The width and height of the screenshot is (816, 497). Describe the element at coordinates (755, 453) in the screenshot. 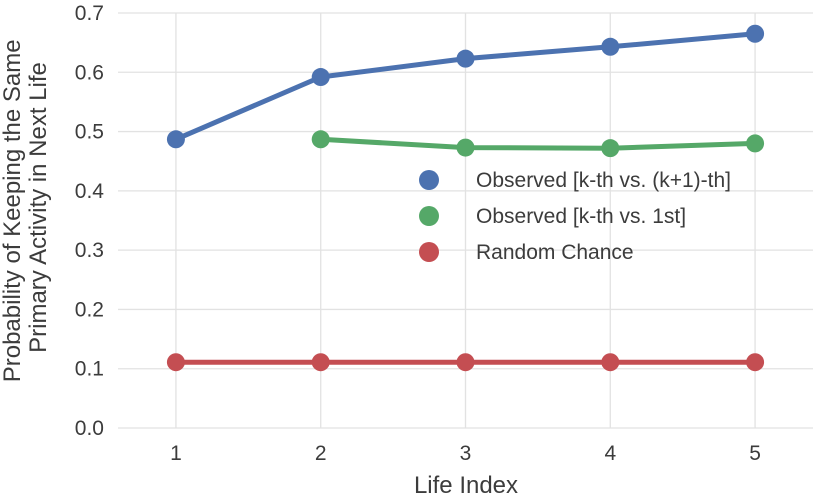

I see `x-tick-label: 5` at that location.